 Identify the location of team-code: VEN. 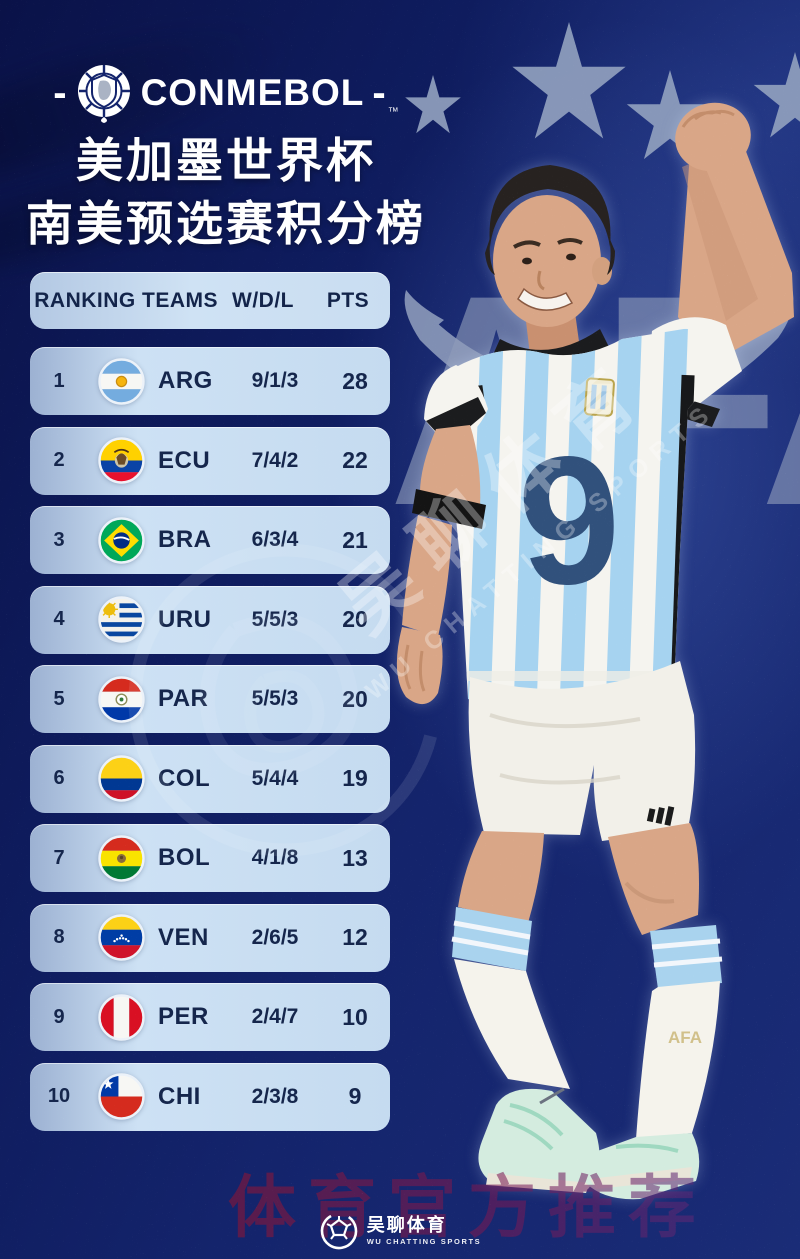
(183, 937).